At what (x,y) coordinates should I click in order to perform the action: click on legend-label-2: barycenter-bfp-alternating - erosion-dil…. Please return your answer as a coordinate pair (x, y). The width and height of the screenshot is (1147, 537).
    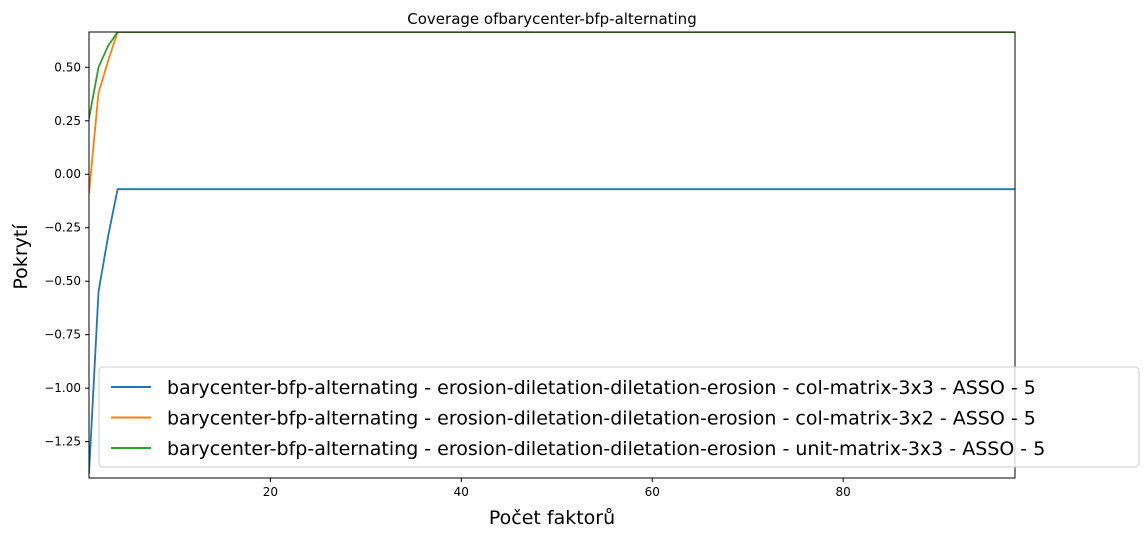
    Looking at the image, I should click on (601, 419).